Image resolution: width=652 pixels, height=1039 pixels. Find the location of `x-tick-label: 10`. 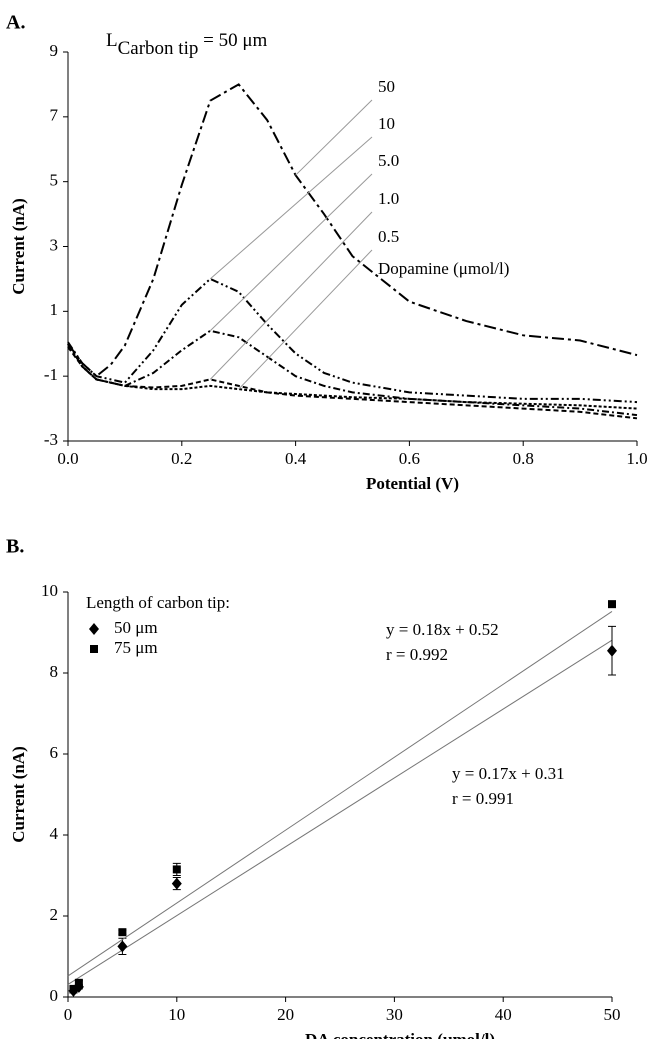

x-tick-label: 10 is located at coordinates (176, 1014).